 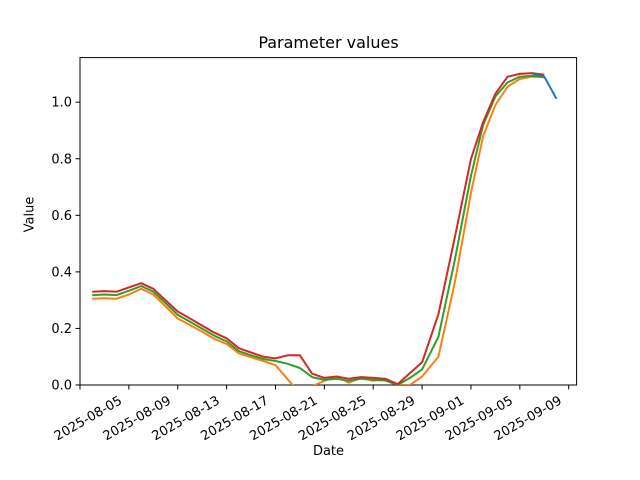 What do you see at coordinates (61, 216) in the screenshot?
I see `y-tick-label: 0.6` at bounding box center [61, 216].